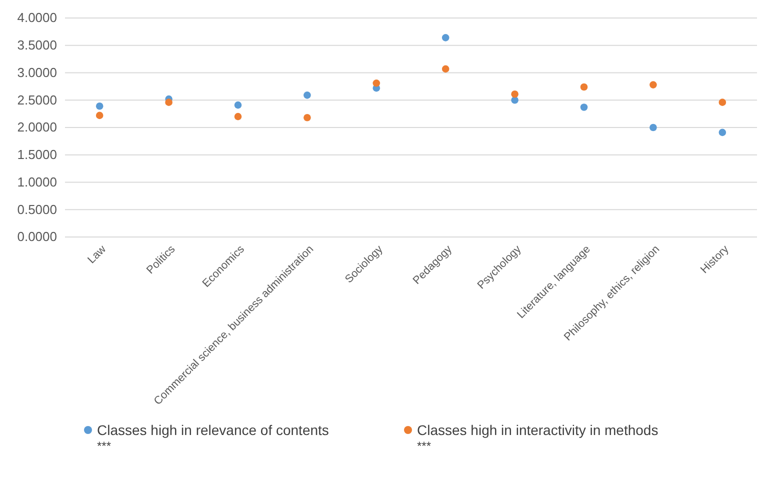  Describe the element at coordinates (213, 430) in the screenshot. I see `legend-label: Classes high in relevance of contents` at that location.